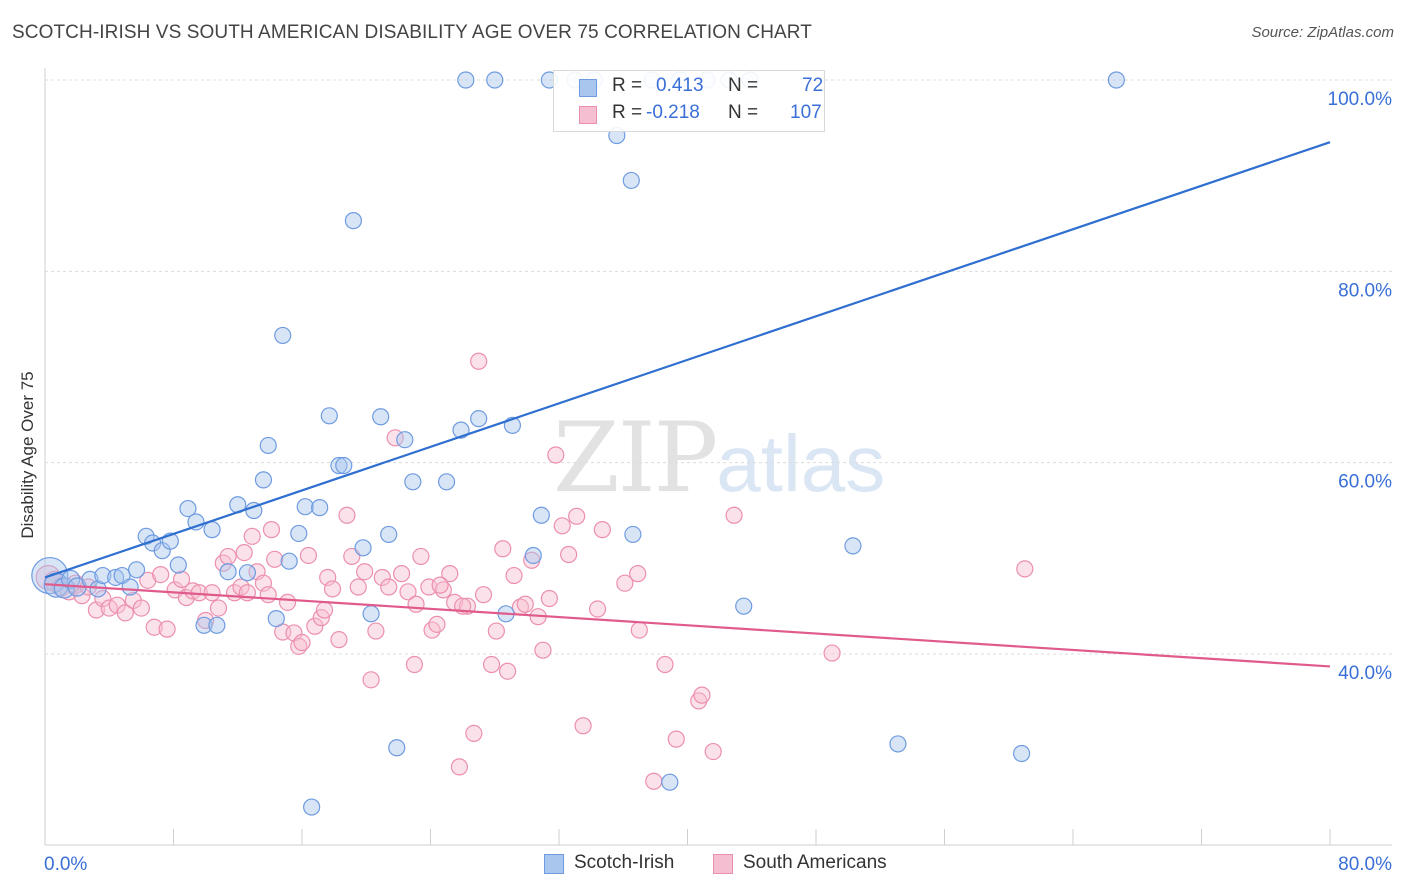  What do you see at coordinates (815, 862) in the screenshot?
I see `legend-label: South Americans` at bounding box center [815, 862].